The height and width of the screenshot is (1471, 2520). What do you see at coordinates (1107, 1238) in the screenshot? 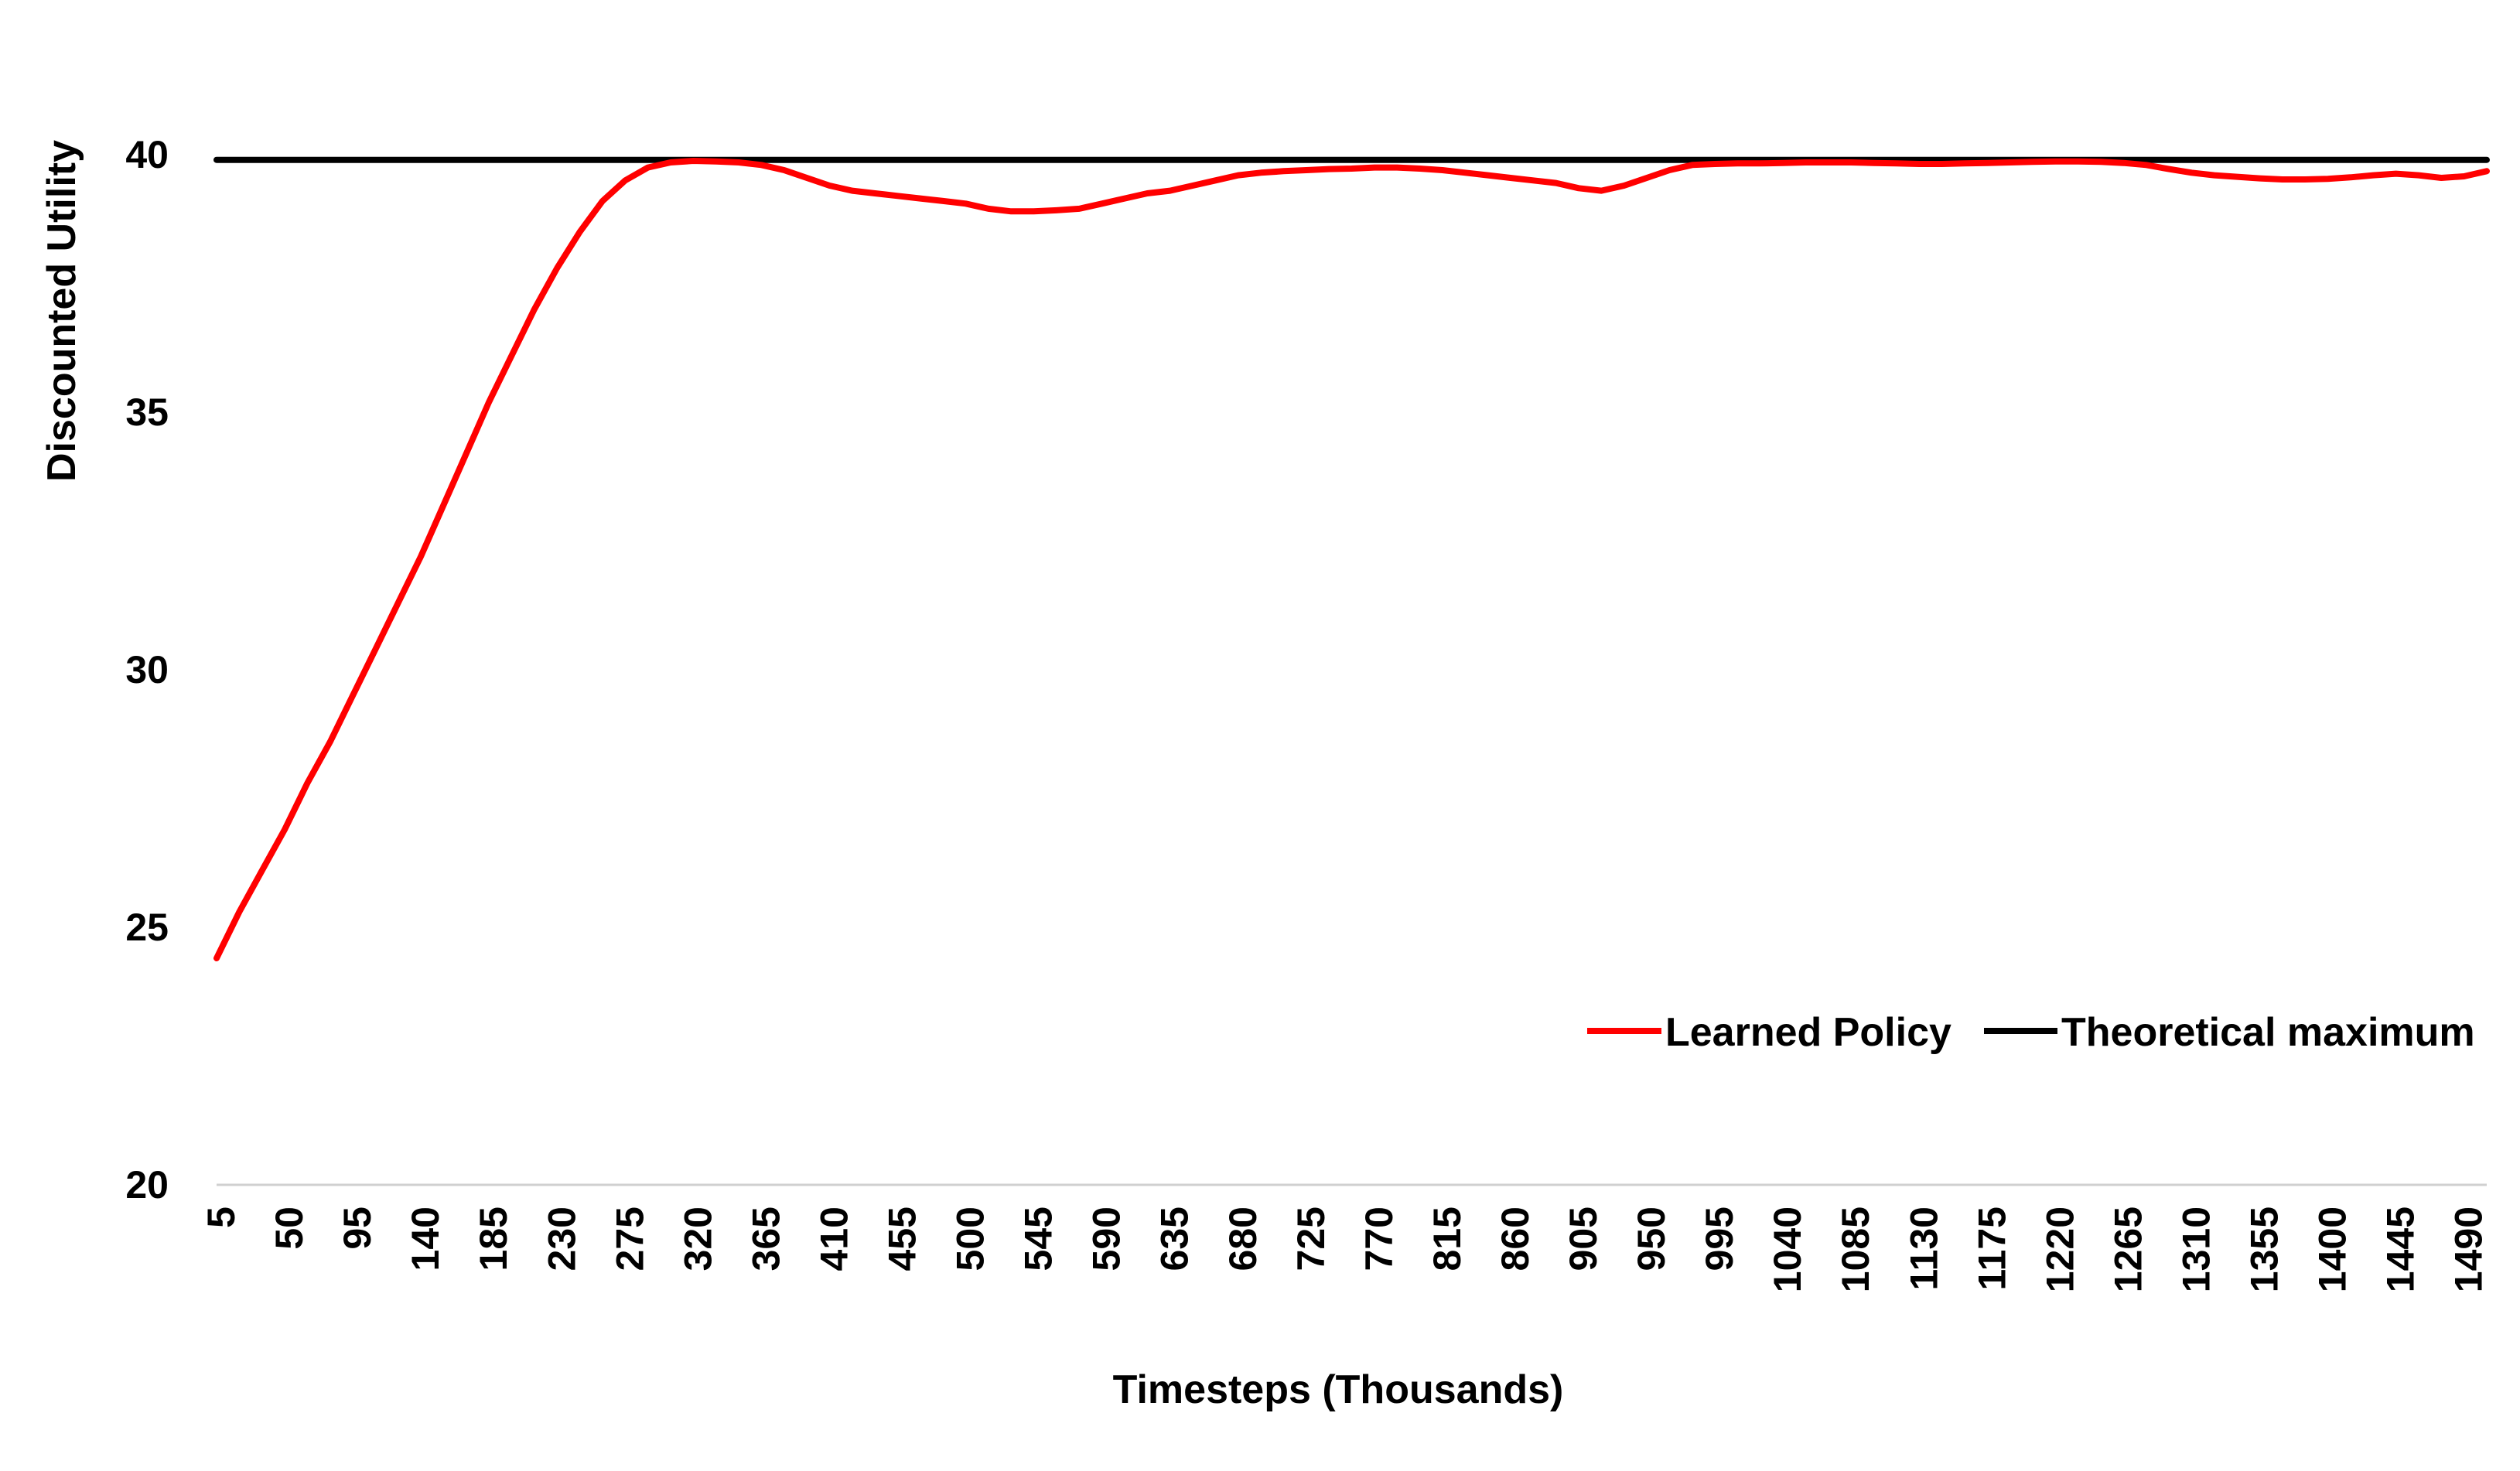
I see `x-tick-label: 590` at bounding box center [1107, 1238].